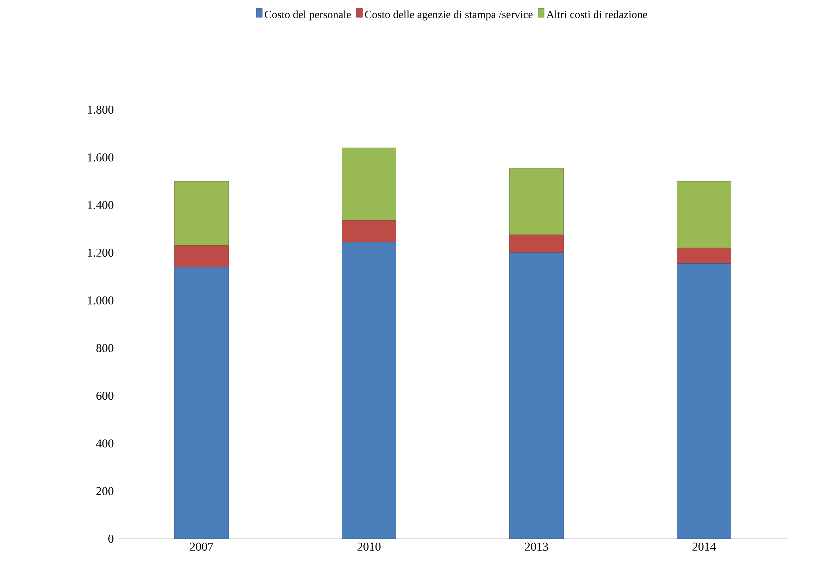  Describe the element at coordinates (202, 546) in the screenshot. I see `x-tick-label: 2007` at that location.